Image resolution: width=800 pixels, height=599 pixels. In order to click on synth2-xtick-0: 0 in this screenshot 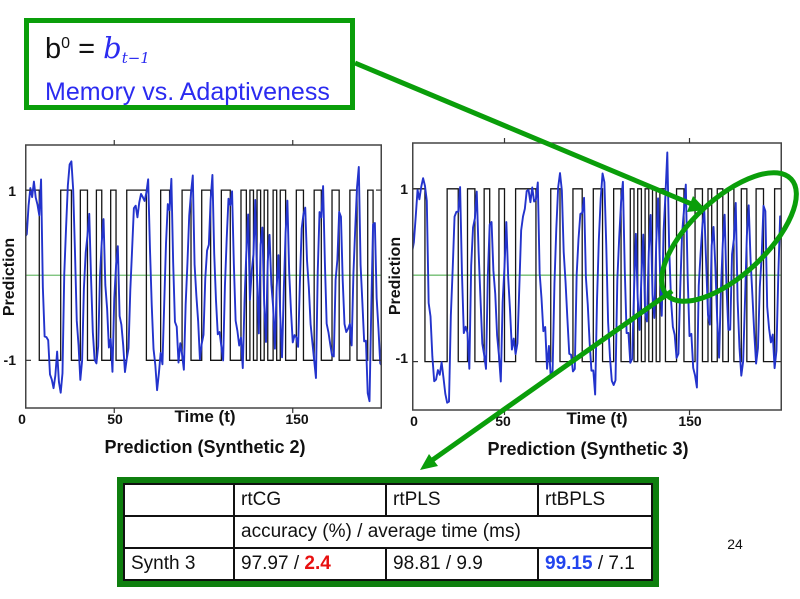, I will do `click(22, 419)`.